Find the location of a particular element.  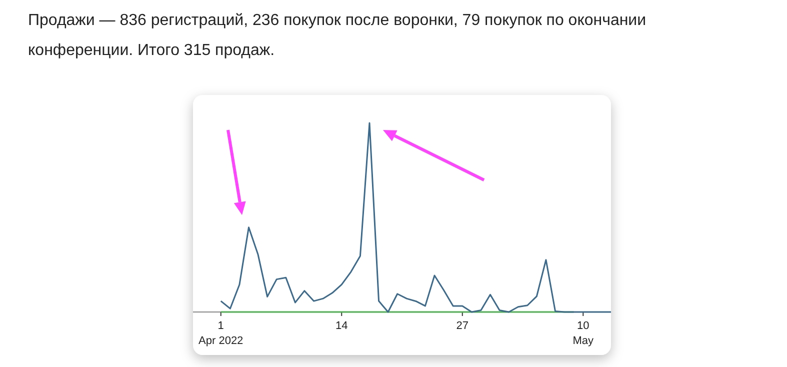

x-tick-label: 1 Apr 2022 is located at coordinates (221, 333).